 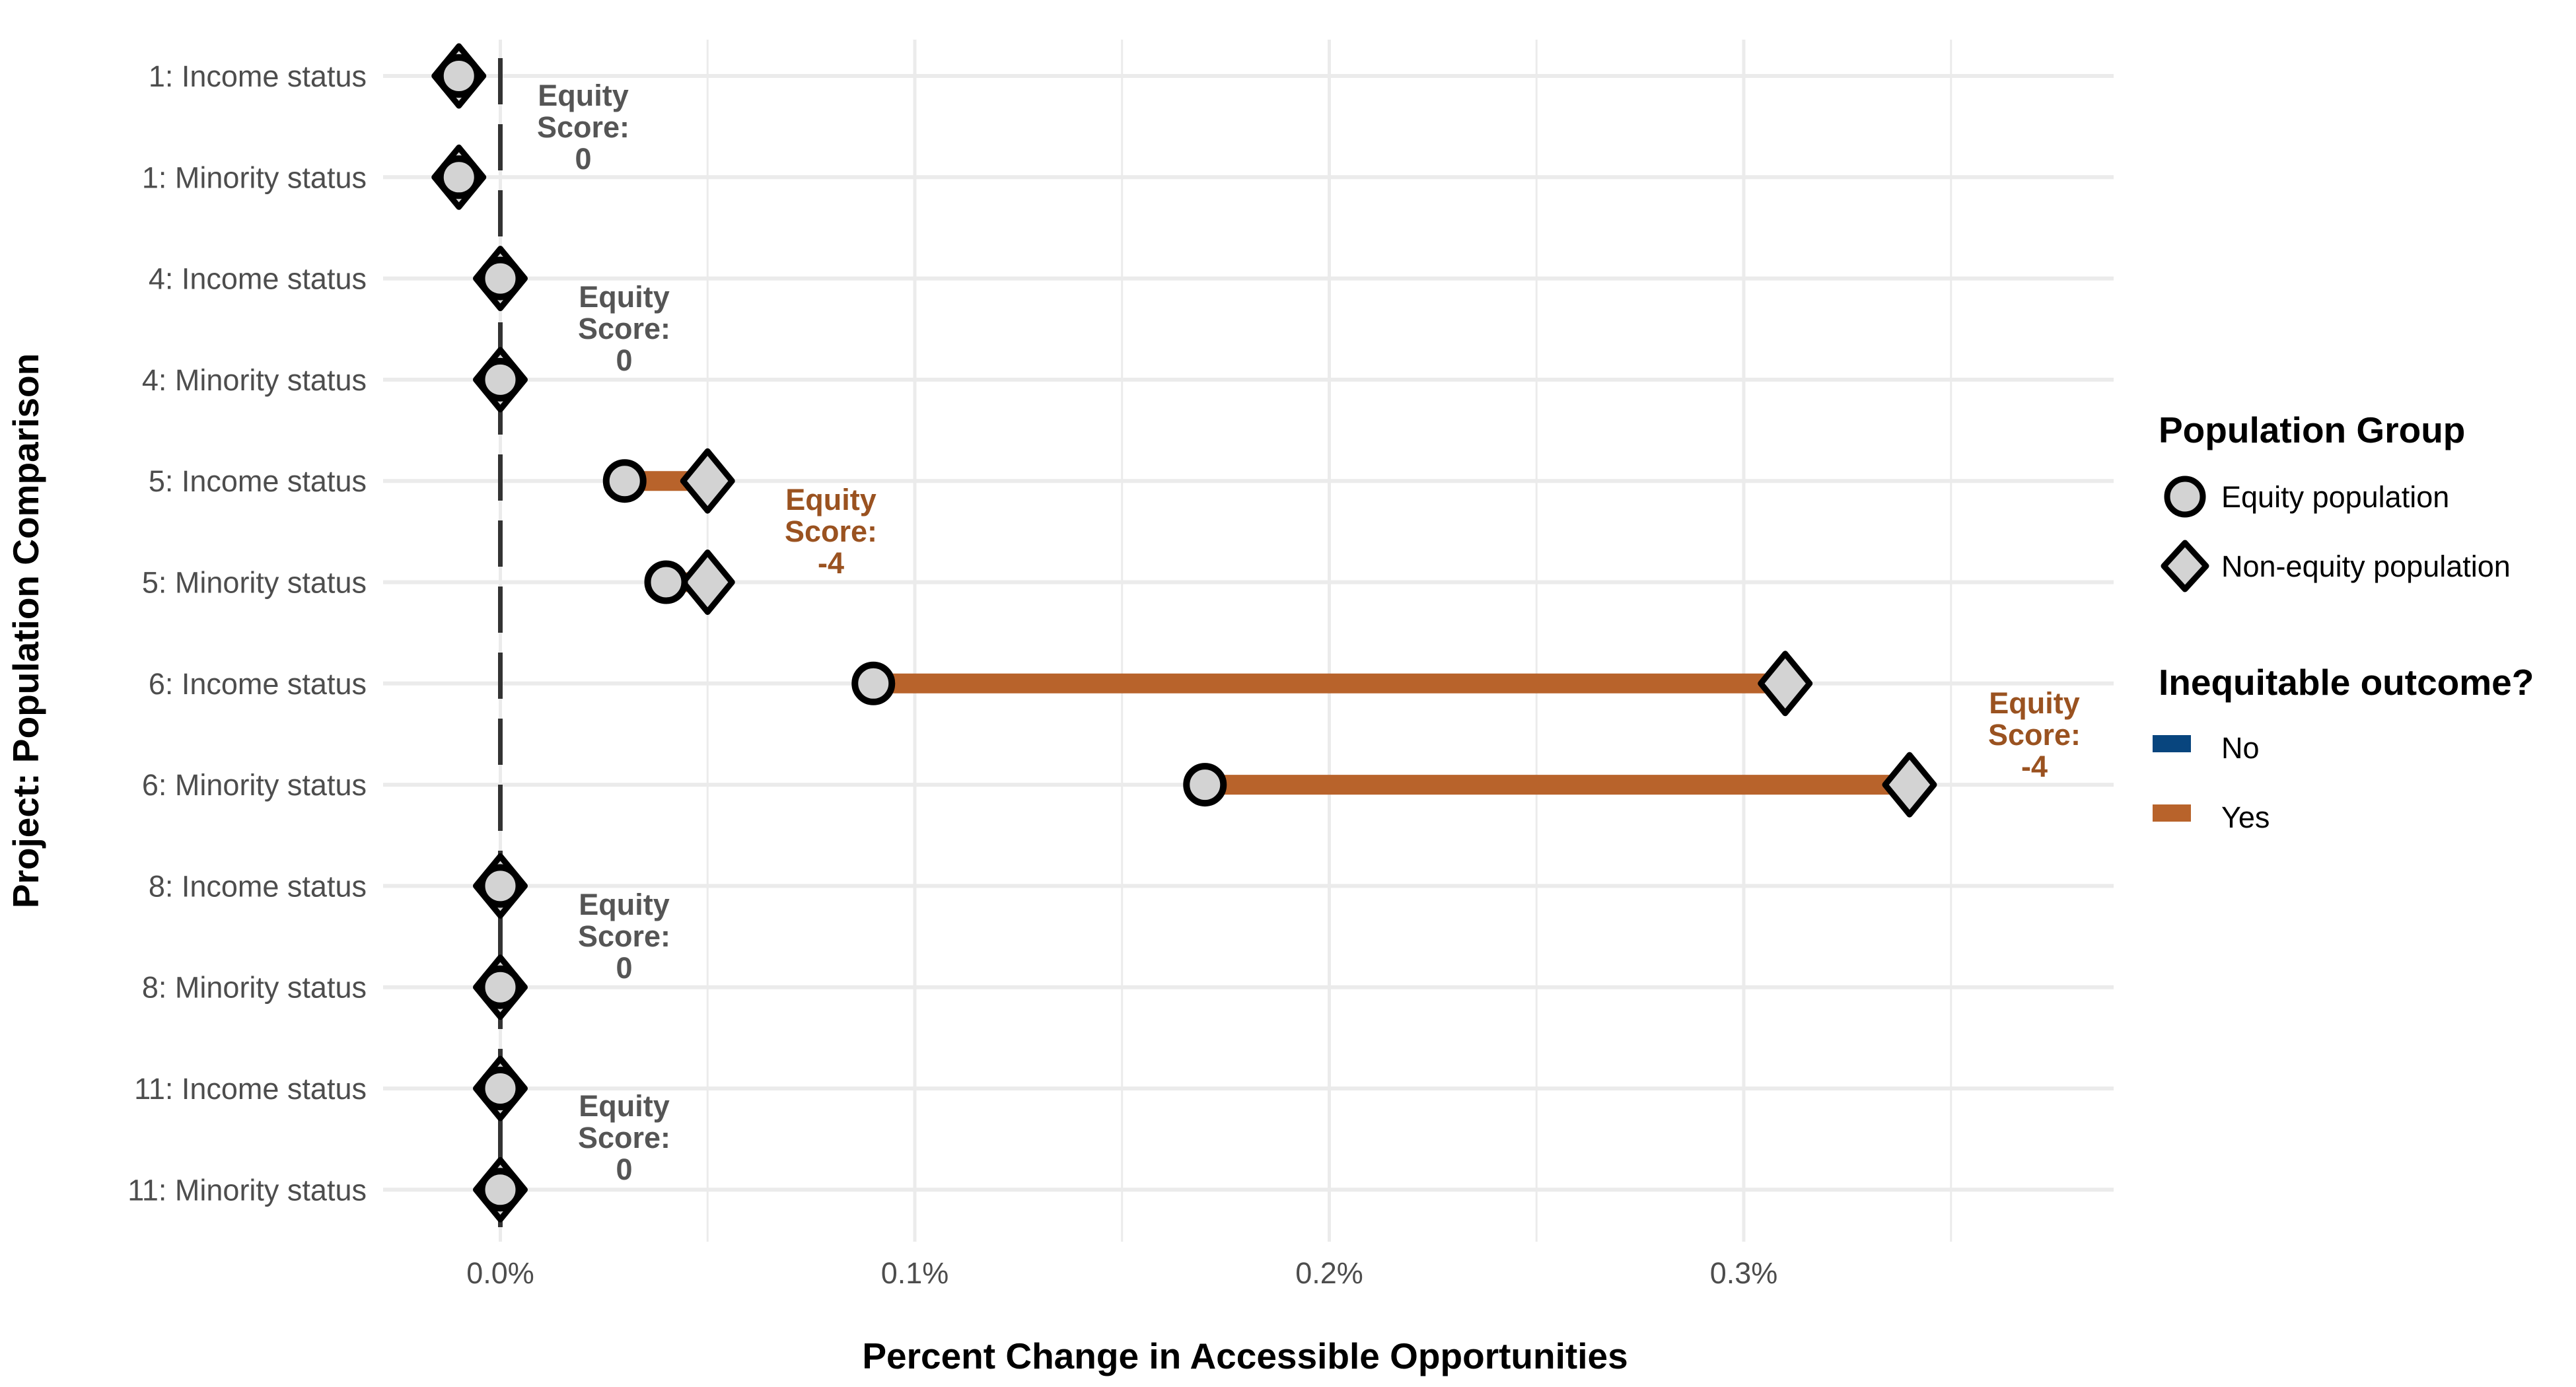 What do you see at coordinates (258, 481) in the screenshot?
I see `y-tick-label: 5: Income status` at bounding box center [258, 481].